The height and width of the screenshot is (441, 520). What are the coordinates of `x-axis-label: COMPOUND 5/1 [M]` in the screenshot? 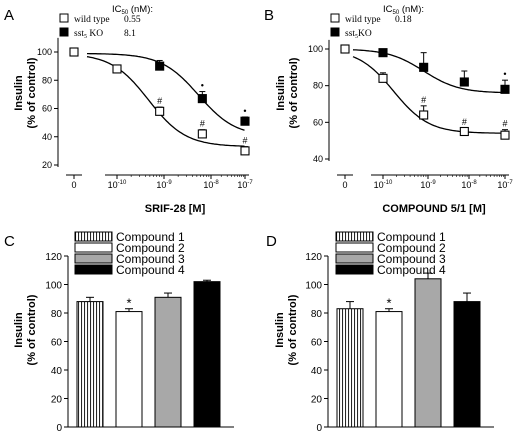 It's located at (434, 209).